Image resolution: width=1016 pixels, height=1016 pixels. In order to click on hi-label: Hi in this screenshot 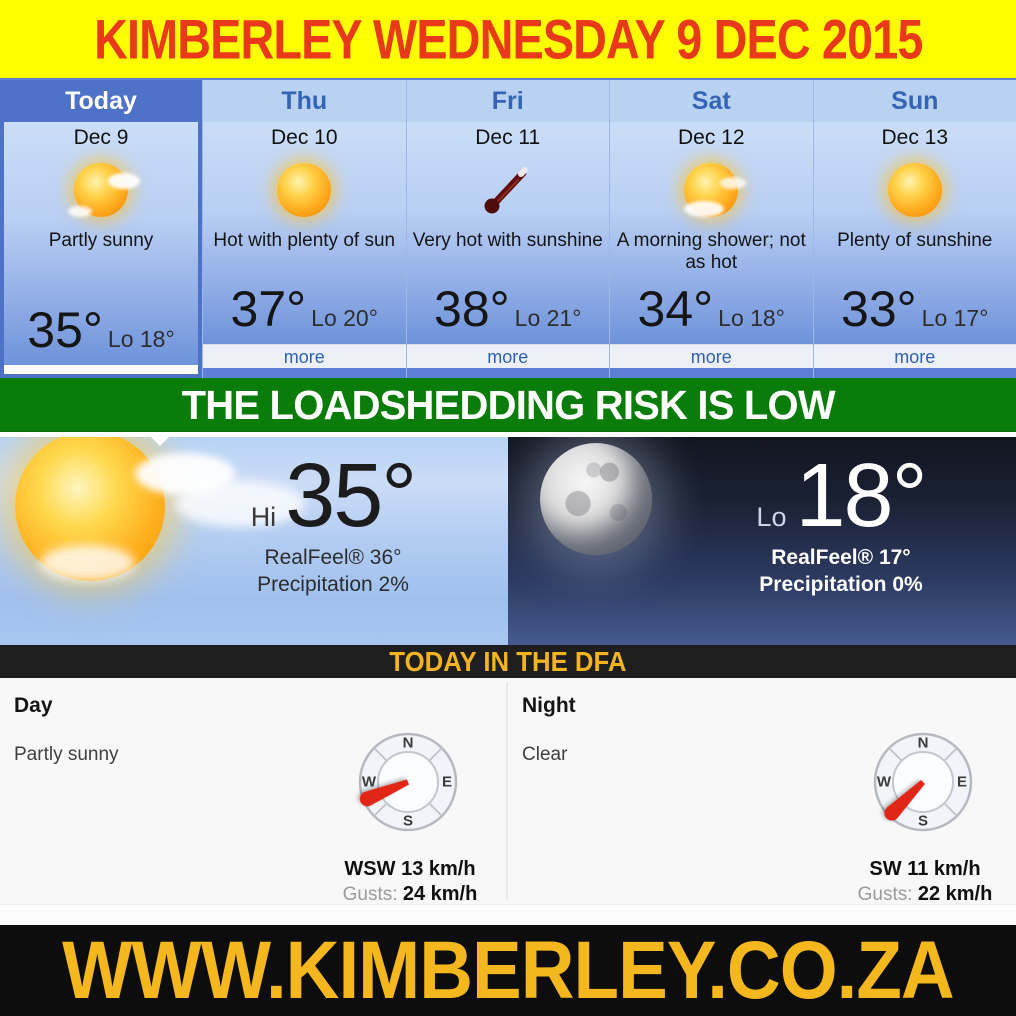, I will do `click(263, 517)`.